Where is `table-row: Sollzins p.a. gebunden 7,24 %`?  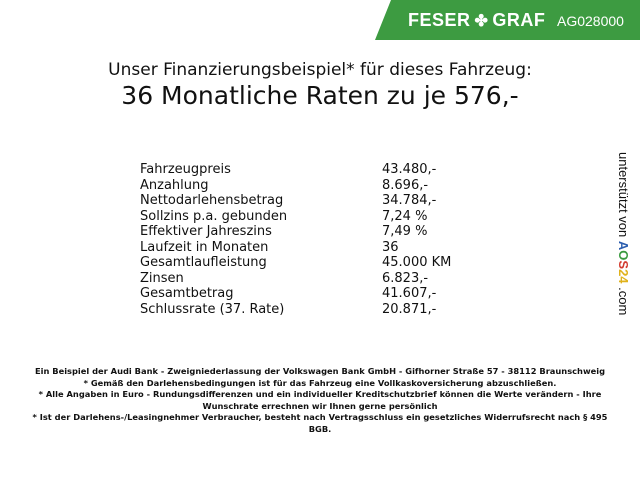 table-row: Sollzins p.a. gebunden 7,24 % is located at coordinates (295, 217).